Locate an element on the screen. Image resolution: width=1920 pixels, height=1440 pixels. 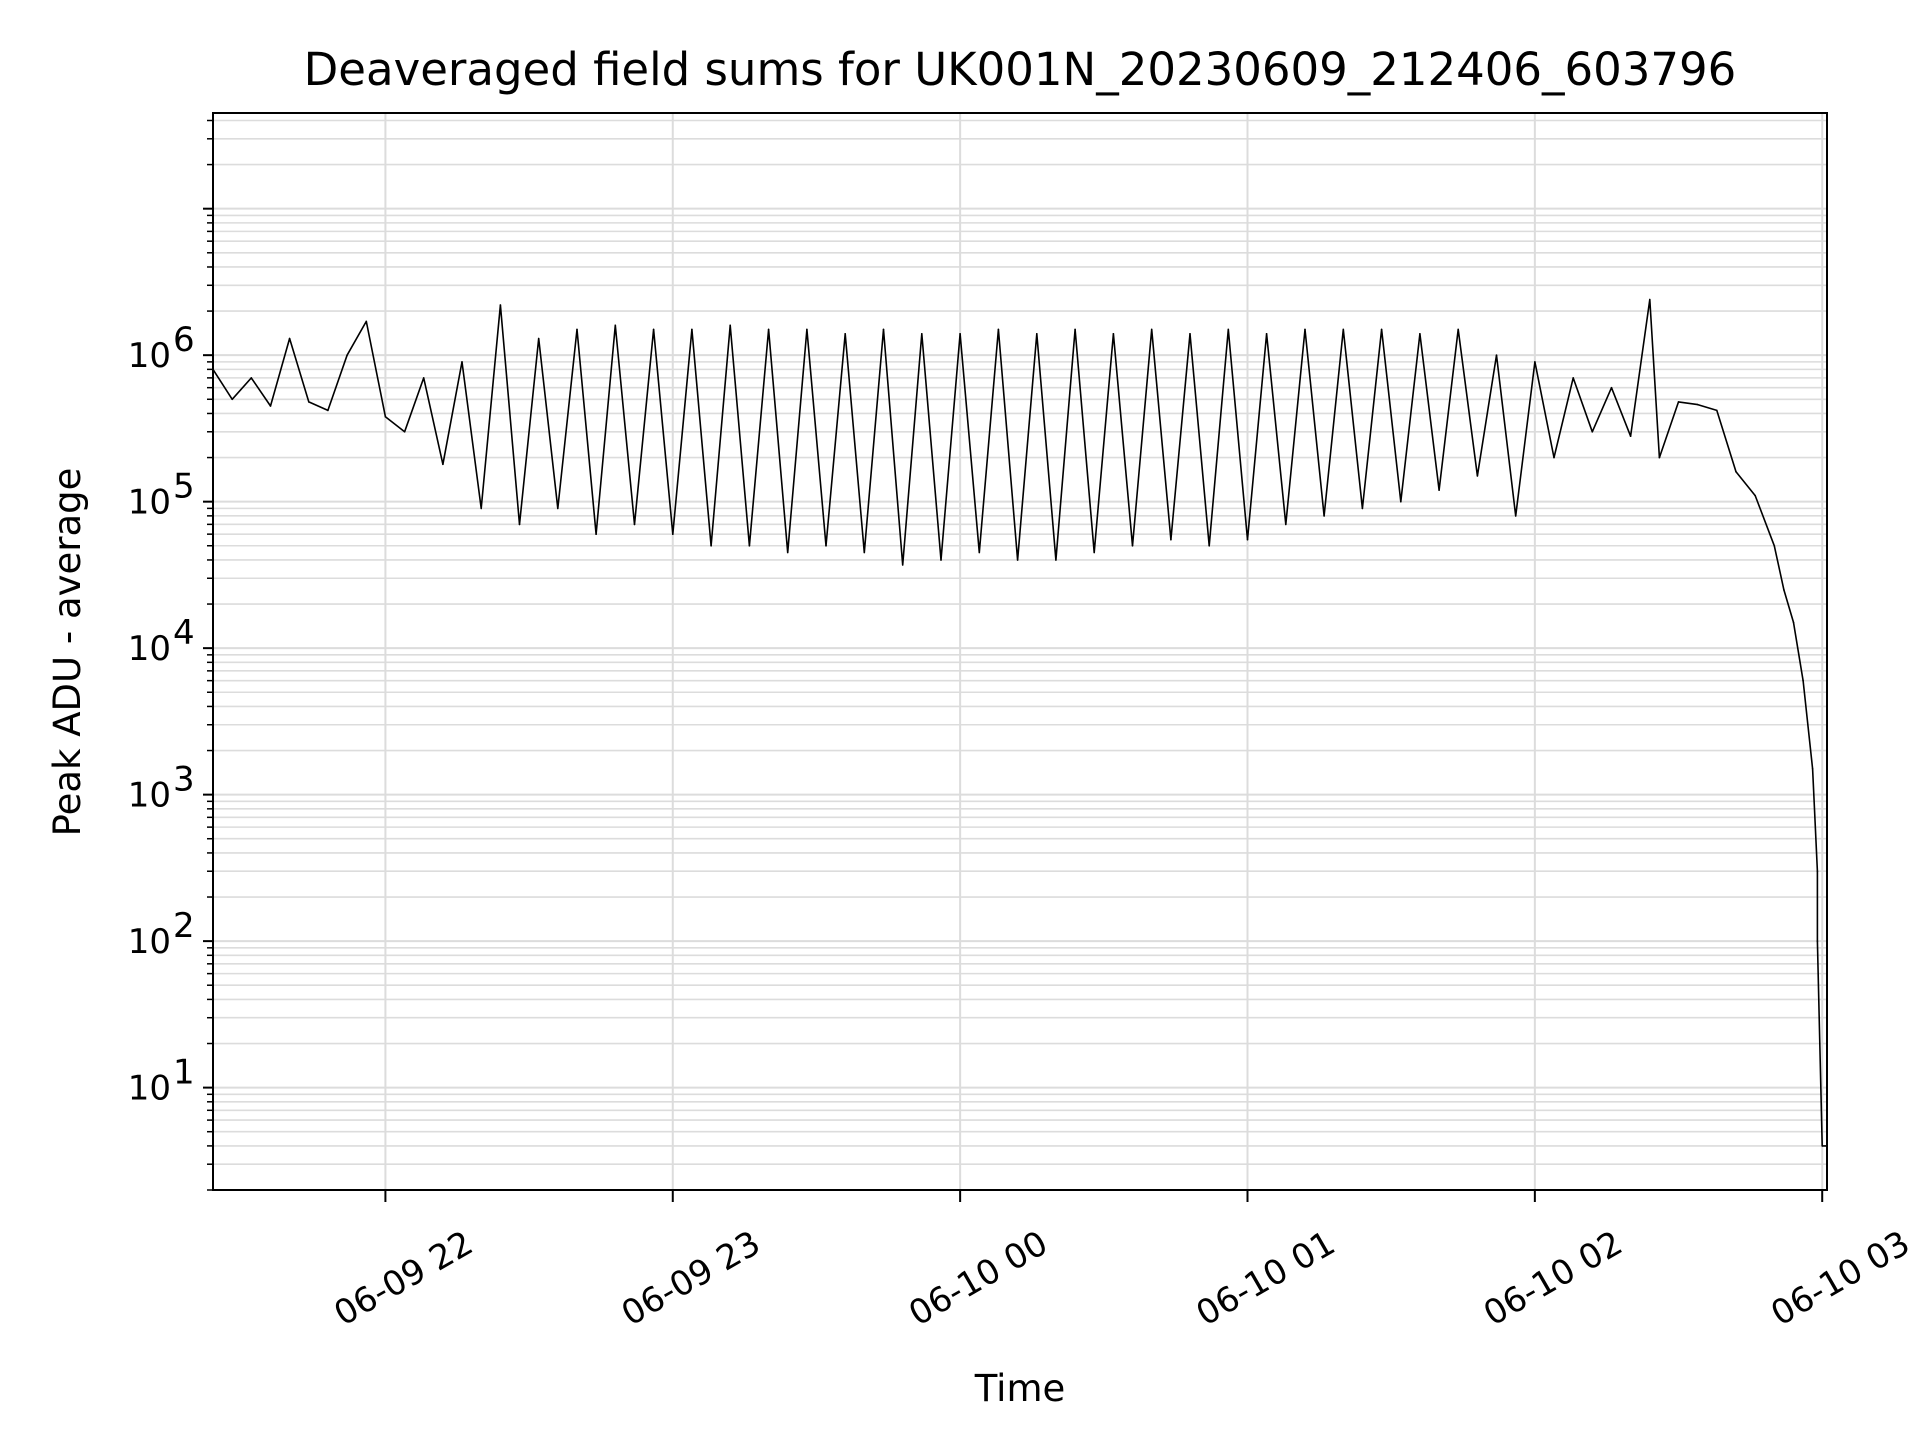
y-tick-exponent: 6 is located at coordinates (184, 340).